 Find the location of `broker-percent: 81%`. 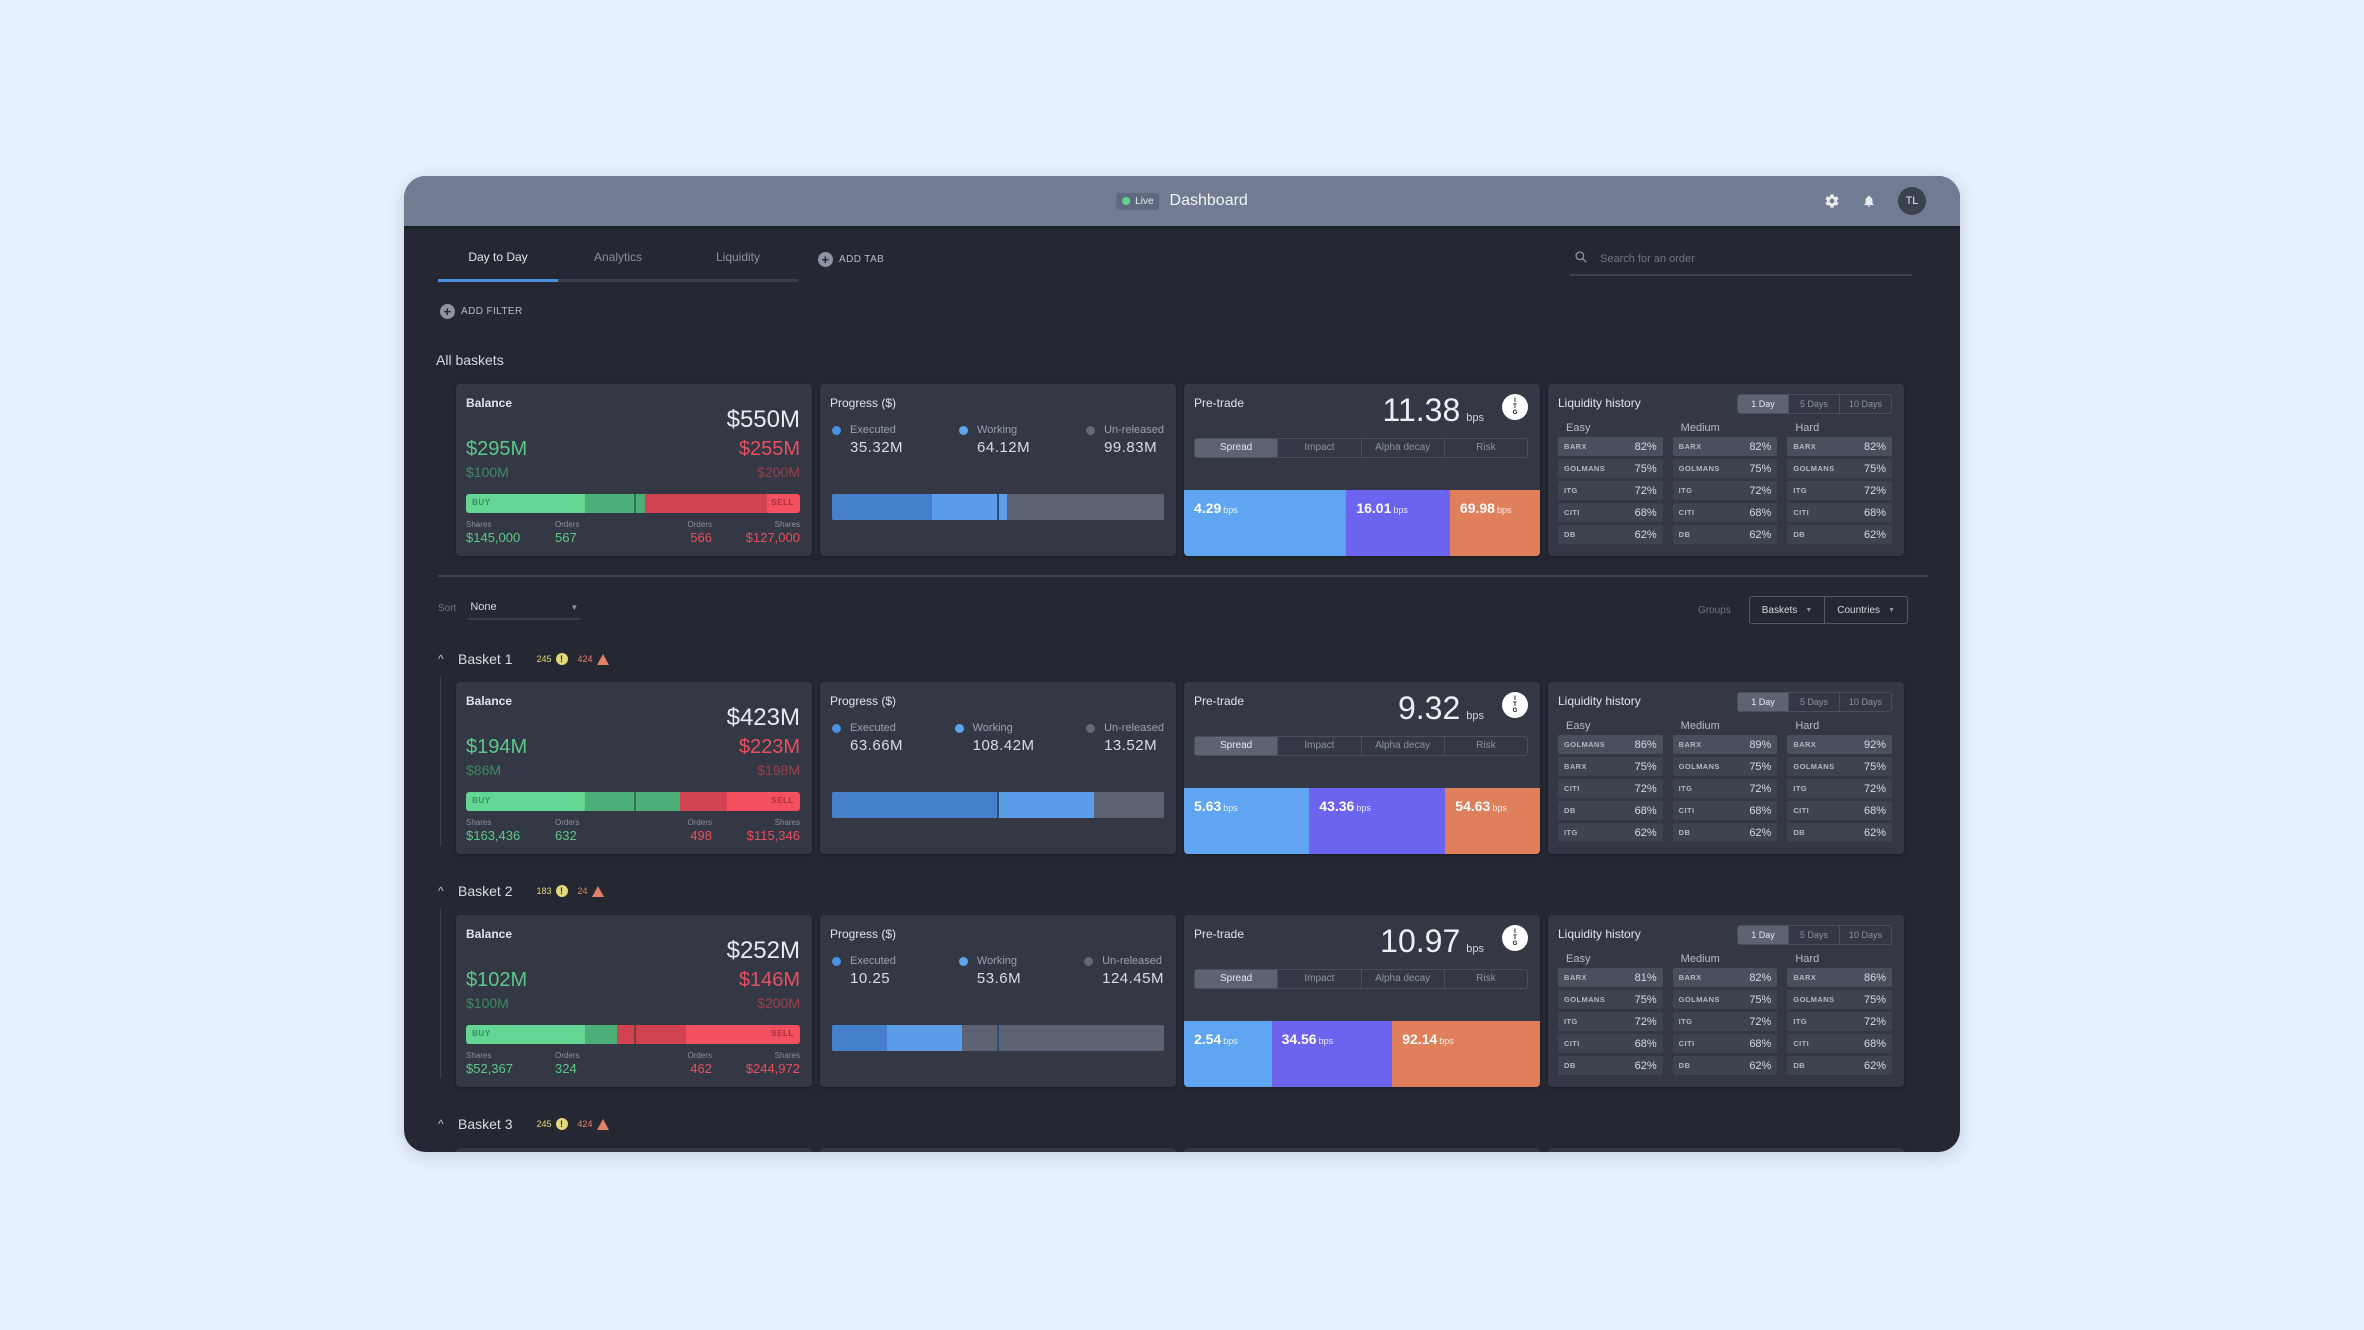

broker-percent: 81% is located at coordinates (1645, 977).